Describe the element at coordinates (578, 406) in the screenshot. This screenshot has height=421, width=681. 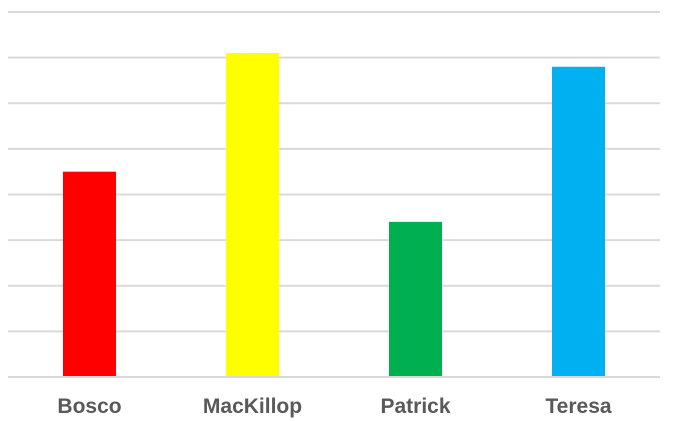
I see `category-label-teresa: Teresa` at that location.